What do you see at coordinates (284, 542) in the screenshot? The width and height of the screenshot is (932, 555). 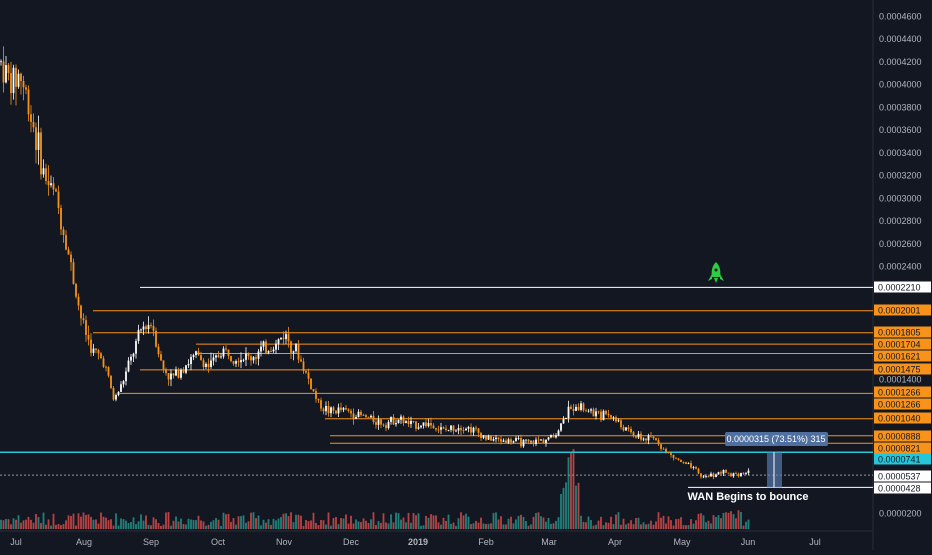 I see `time-tick-label: Nov` at bounding box center [284, 542].